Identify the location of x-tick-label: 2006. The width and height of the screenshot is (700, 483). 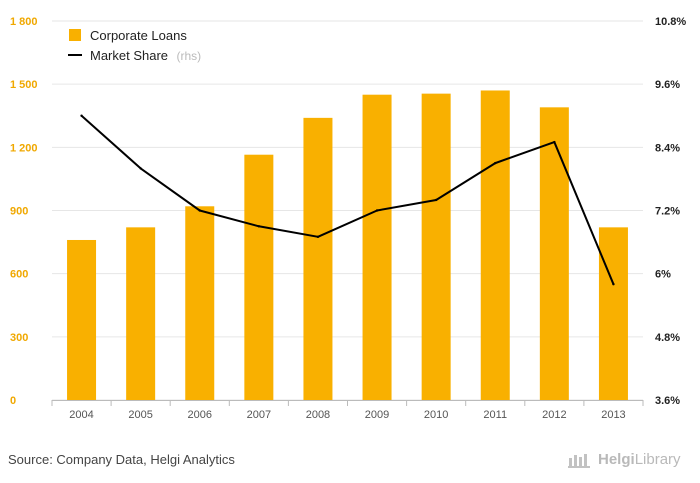
(200, 415).